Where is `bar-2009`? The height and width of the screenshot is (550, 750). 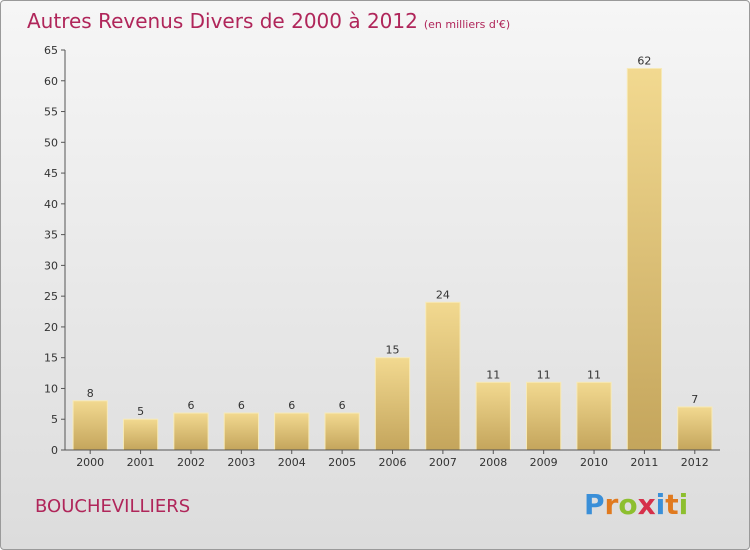 bar-2009 is located at coordinates (544, 416).